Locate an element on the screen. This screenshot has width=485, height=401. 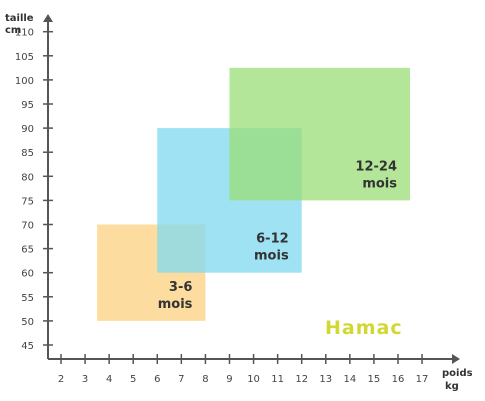
x-tick-label: 15 is located at coordinates (374, 379).